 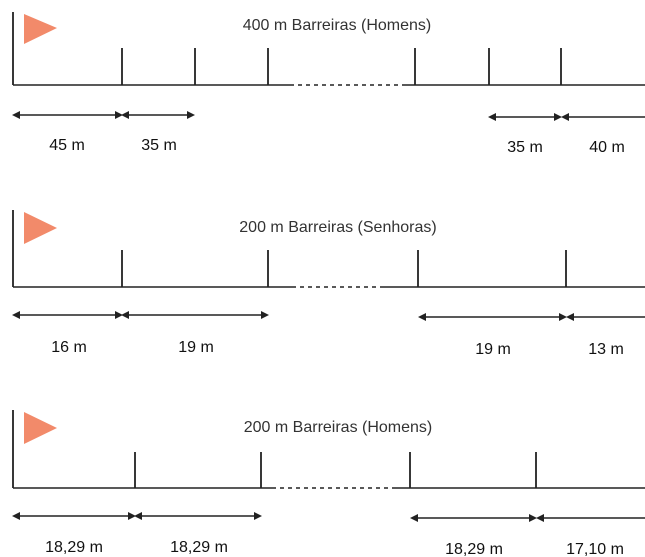 I want to click on distance-label: 17,10 m, so click(x=595, y=549).